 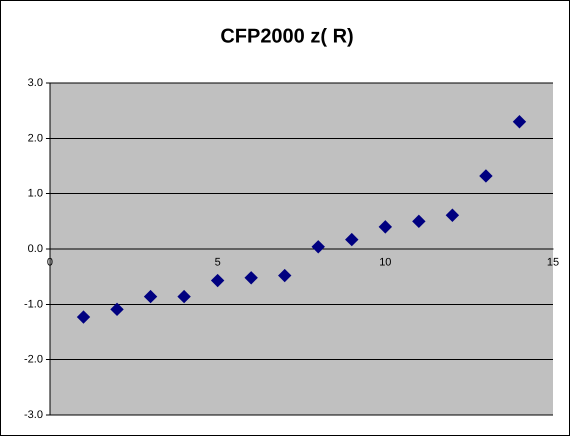 I want to click on x-tick-label: 10, so click(x=385, y=262).